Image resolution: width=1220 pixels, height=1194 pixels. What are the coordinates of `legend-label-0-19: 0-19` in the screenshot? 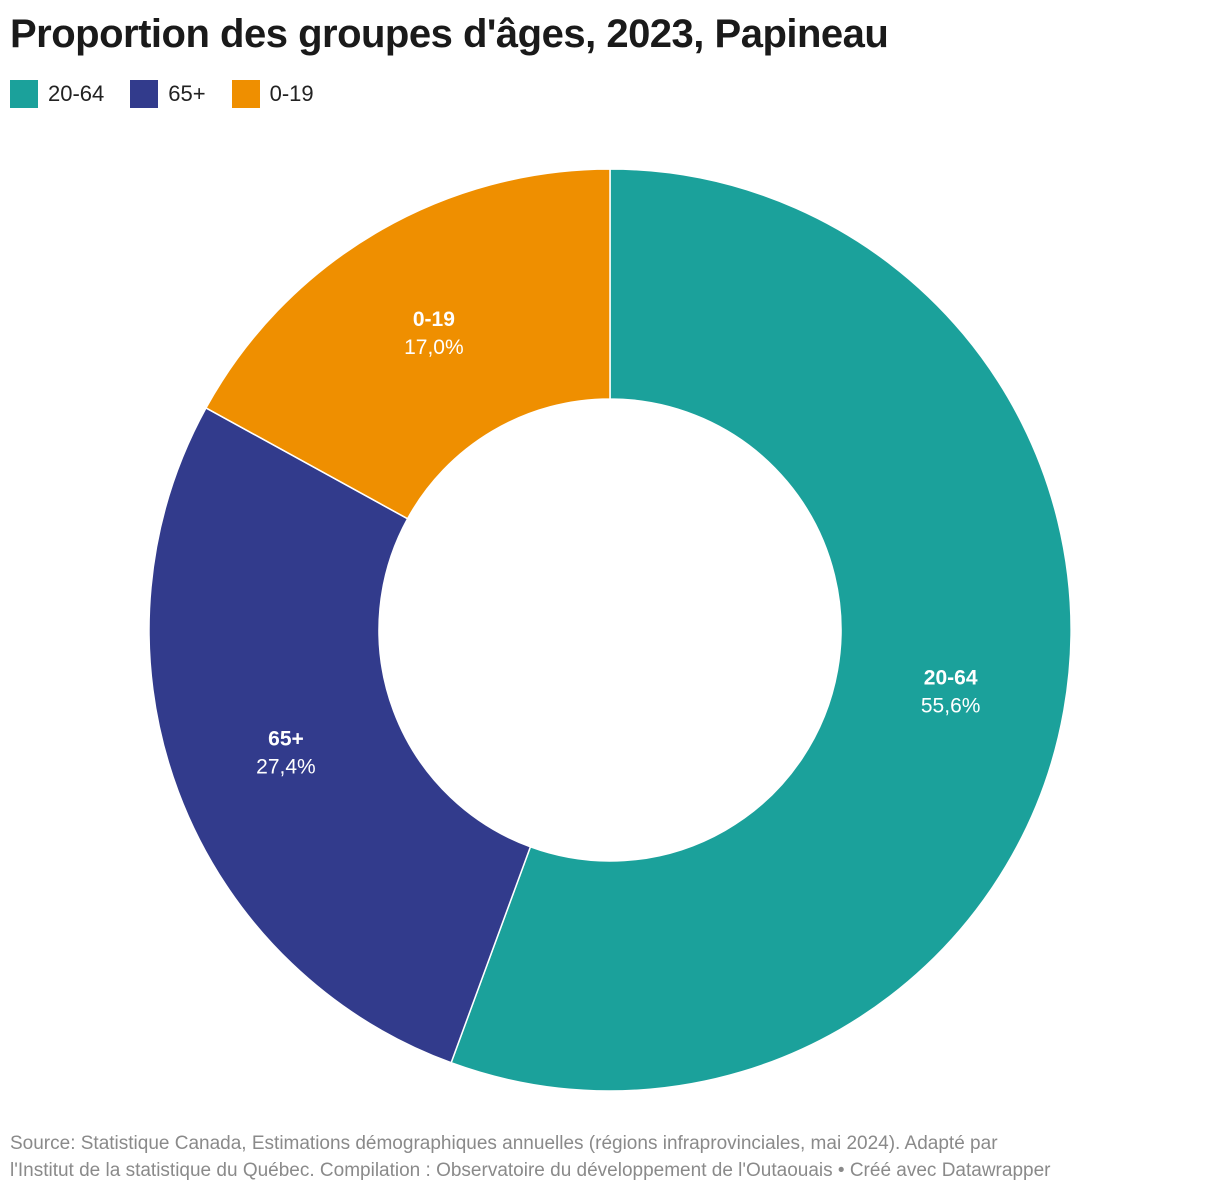 It's located at (291, 93).